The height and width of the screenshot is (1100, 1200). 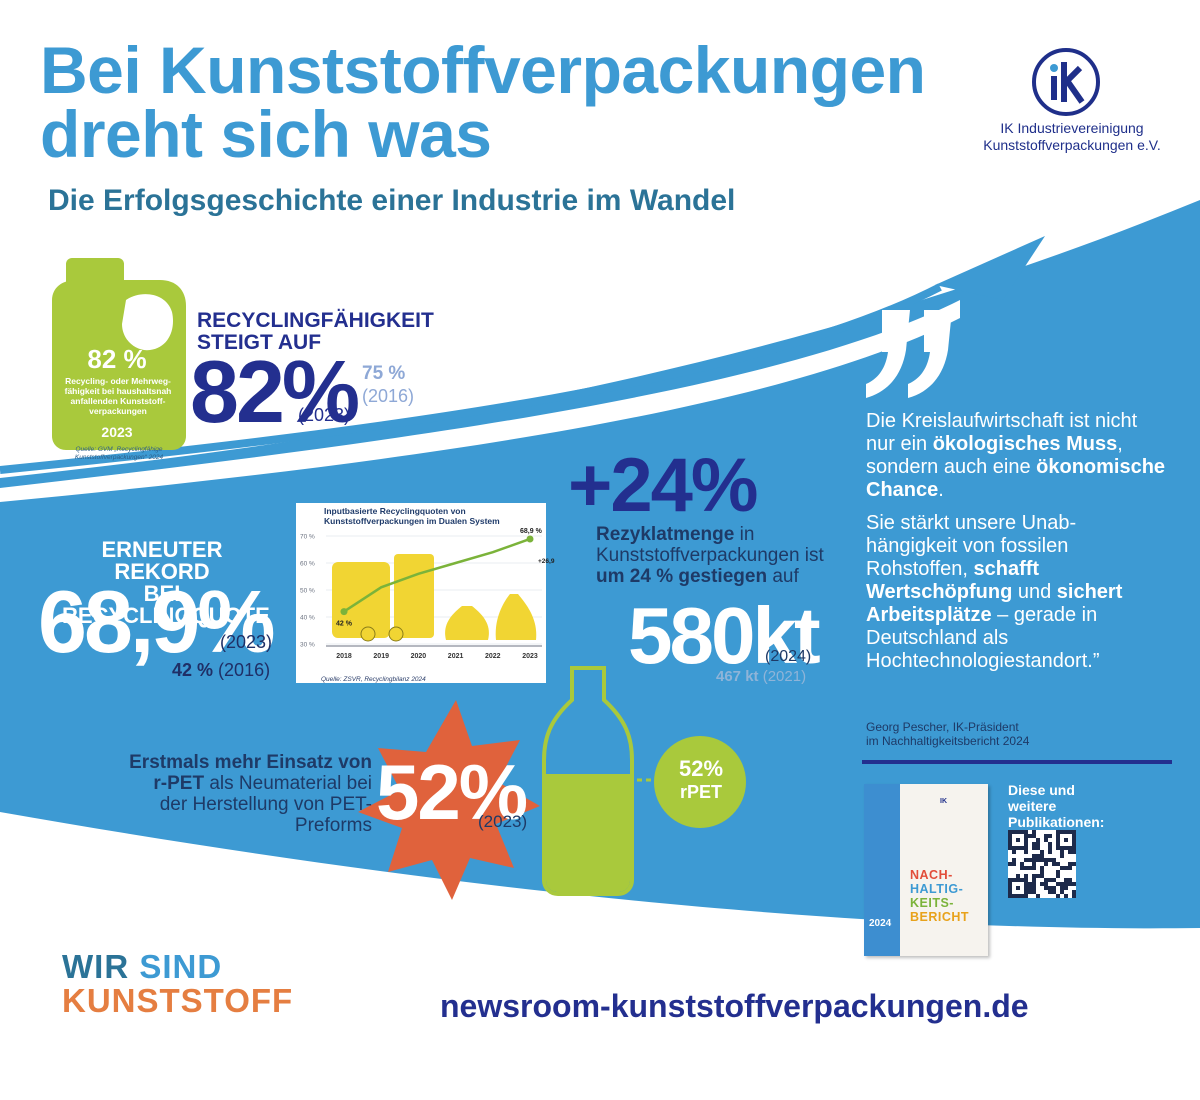 What do you see at coordinates (307, 537) in the screenshot?
I see `chart-y-tick-label: 70 %` at bounding box center [307, 537].